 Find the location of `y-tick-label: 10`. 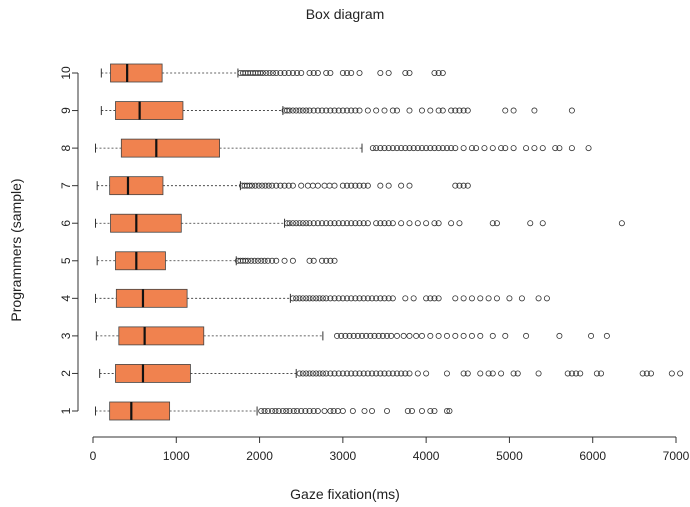

y-tick-label: 10 is located at coordinates (66, 73).